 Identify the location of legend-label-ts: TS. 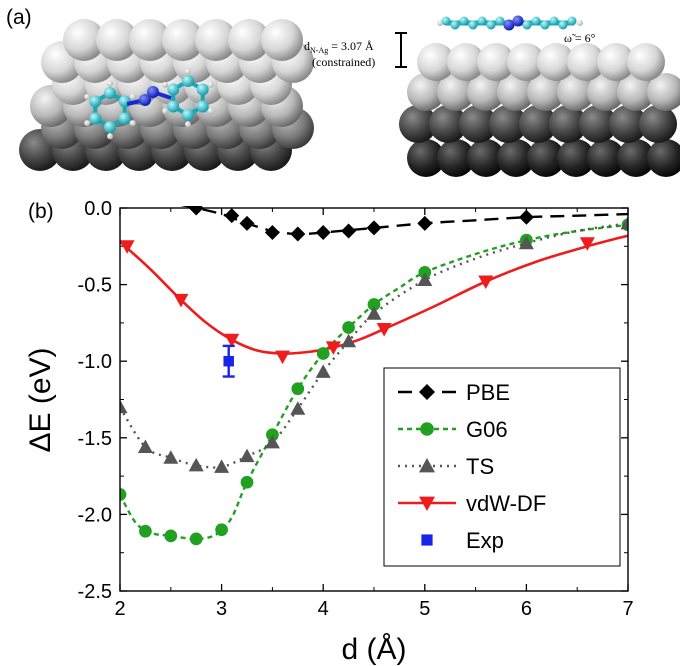
(480, 466).